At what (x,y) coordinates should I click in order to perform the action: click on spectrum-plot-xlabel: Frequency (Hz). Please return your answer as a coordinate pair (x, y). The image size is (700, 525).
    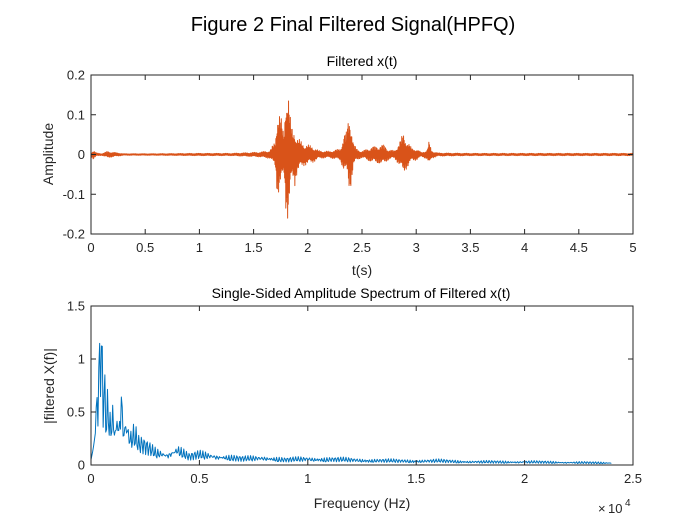
    Looking at the image, I should click on (362, 503).